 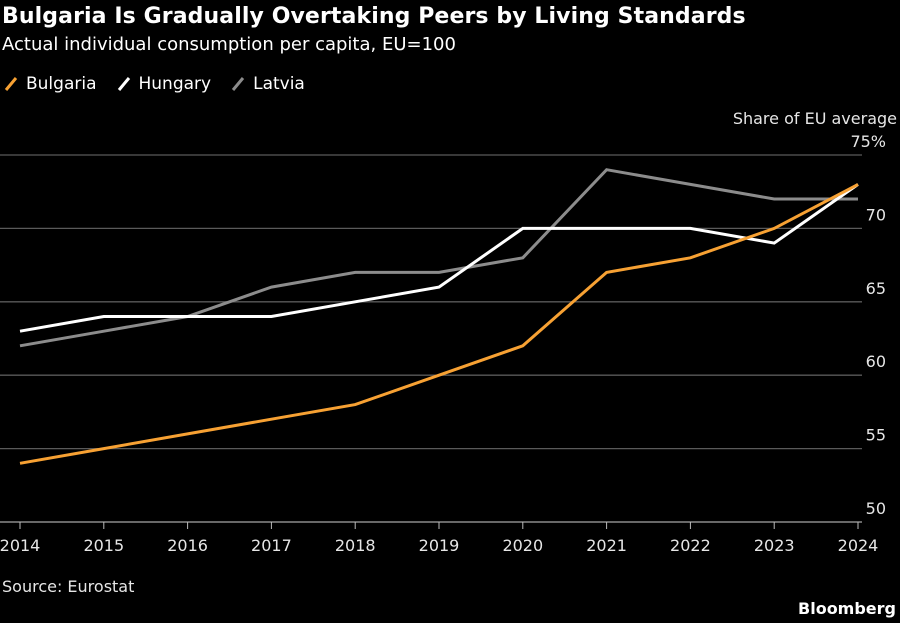 I want to click on x-tick-label: 2014, so click(x=20, y=545).